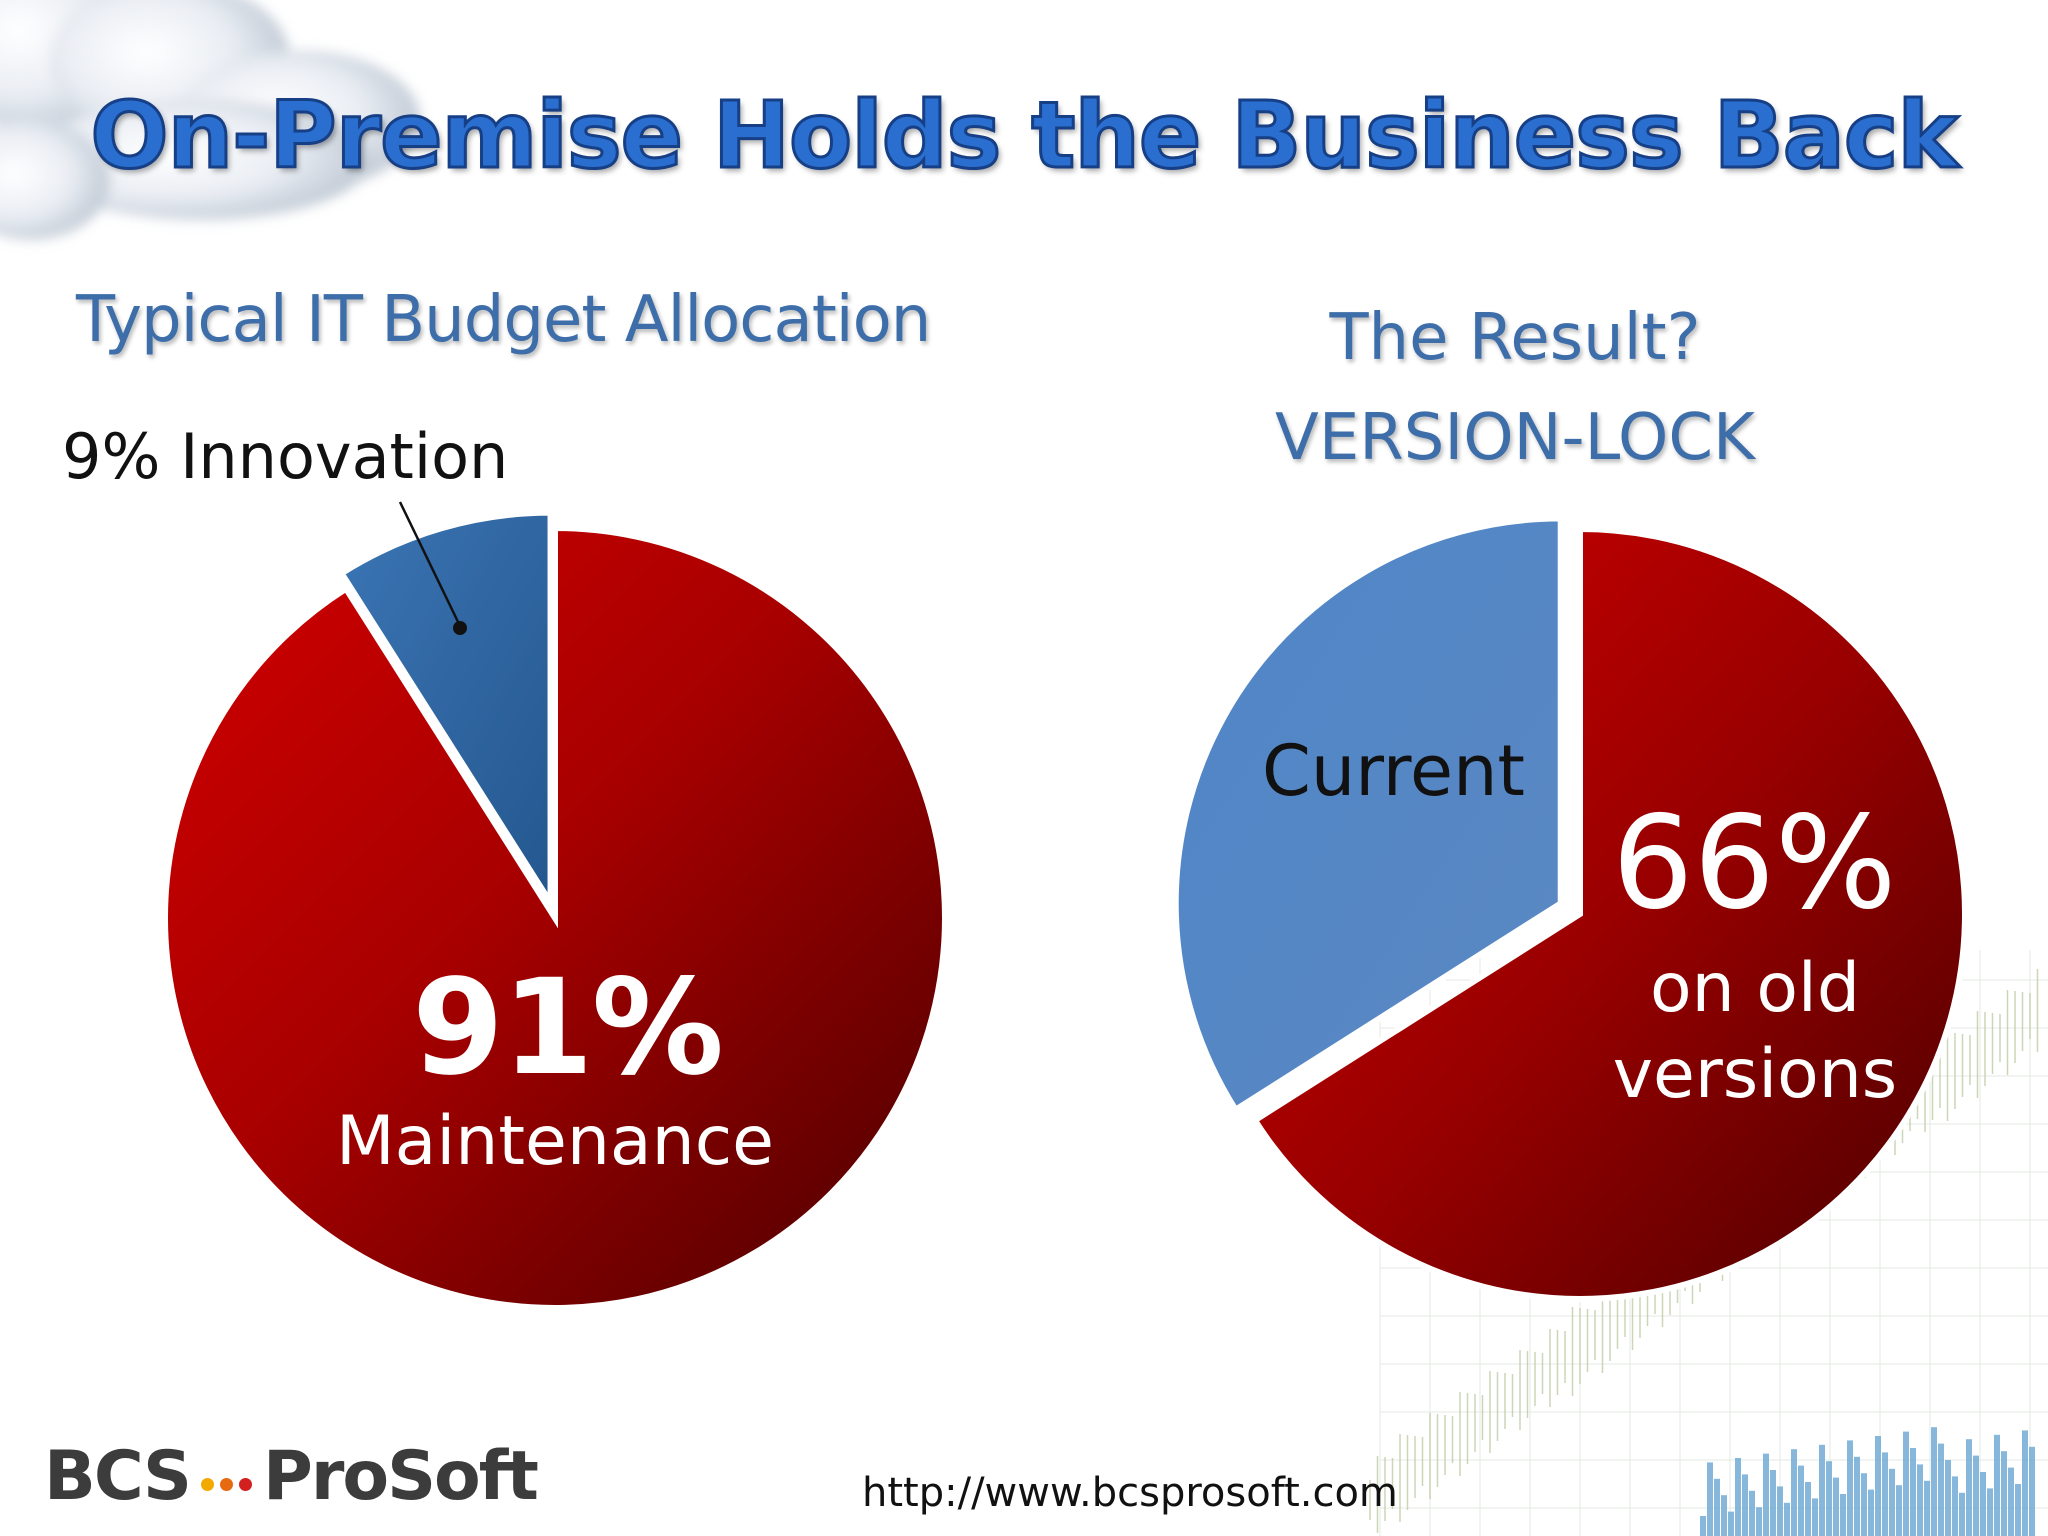 This screenshot has height=1536, width=2048. I want to click on footer-url-link: http://www.bcsprosoft.com, so click(1130, 1493).